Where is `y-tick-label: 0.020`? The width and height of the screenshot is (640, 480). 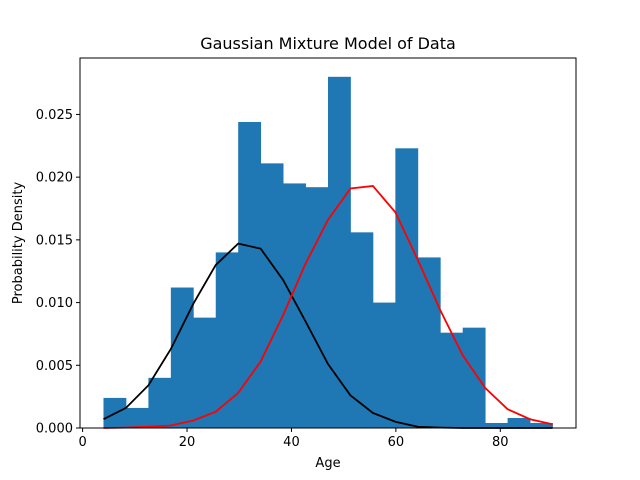 y-tick-label: 0.020 is located at coordinates (54, 178).